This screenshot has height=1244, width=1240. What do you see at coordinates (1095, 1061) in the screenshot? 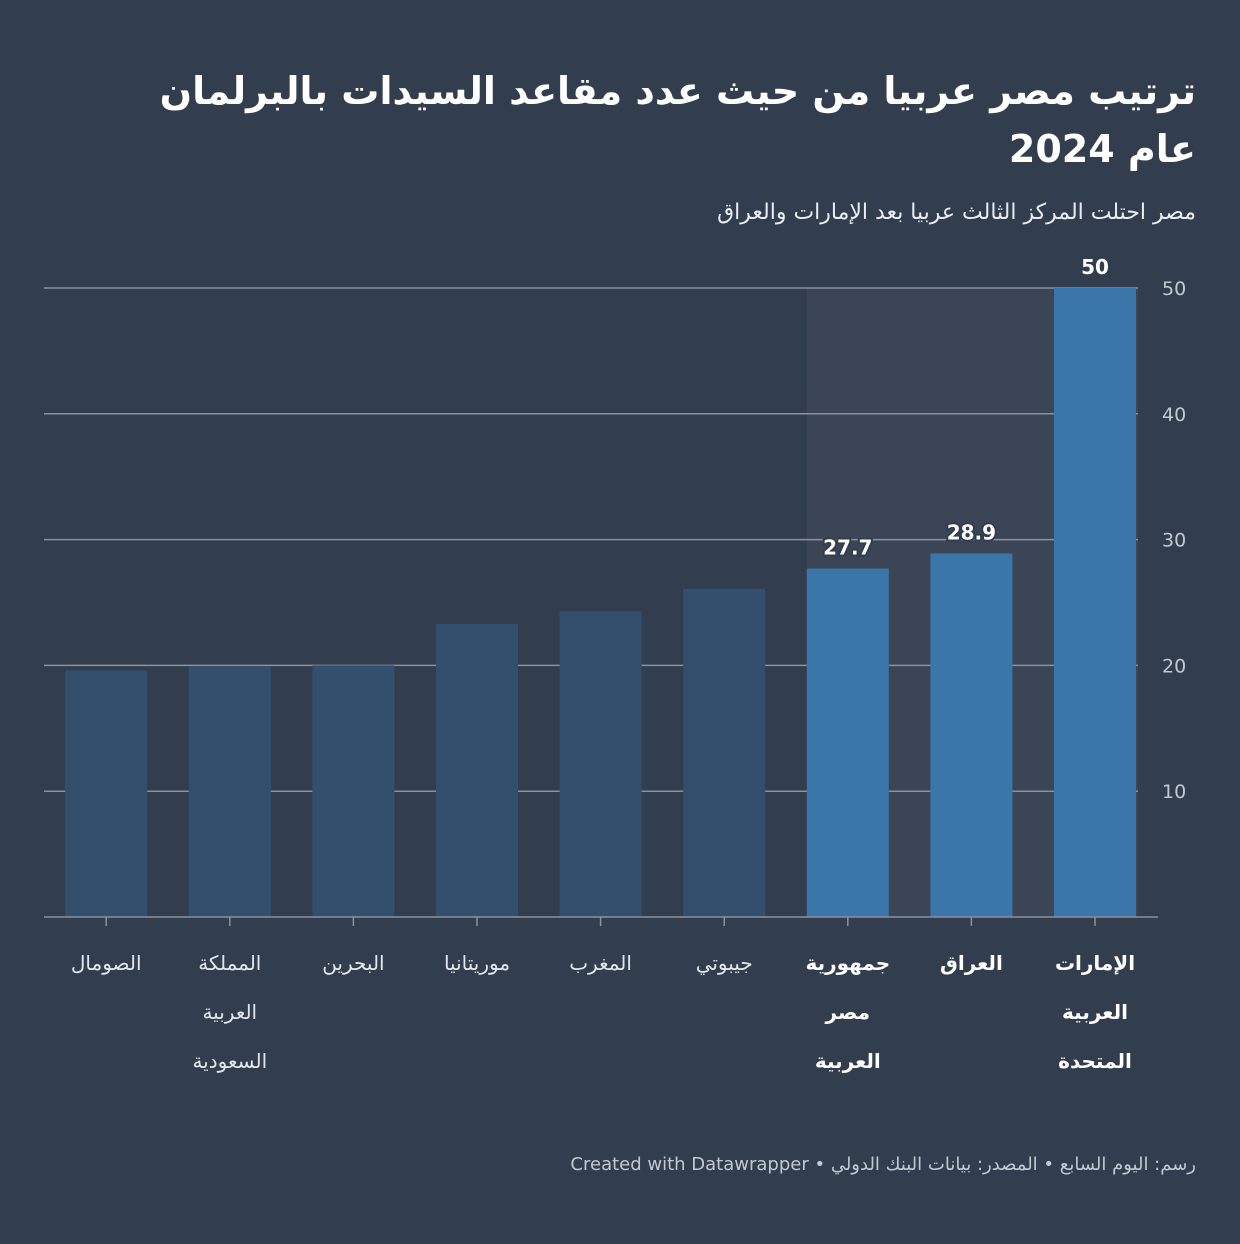
I see `category-label-line: المتحدة` at bounding box center [1095, 1061].